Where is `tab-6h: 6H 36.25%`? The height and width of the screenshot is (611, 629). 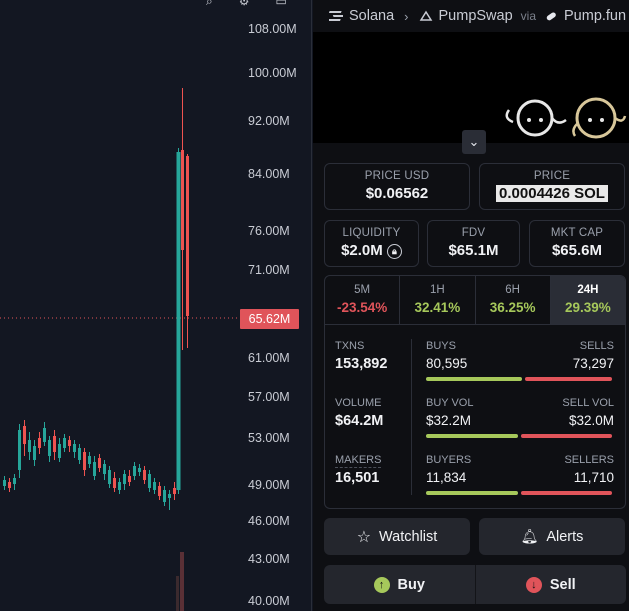 tab-6h: 6H 36.25% is located at coordinates (513, 300).